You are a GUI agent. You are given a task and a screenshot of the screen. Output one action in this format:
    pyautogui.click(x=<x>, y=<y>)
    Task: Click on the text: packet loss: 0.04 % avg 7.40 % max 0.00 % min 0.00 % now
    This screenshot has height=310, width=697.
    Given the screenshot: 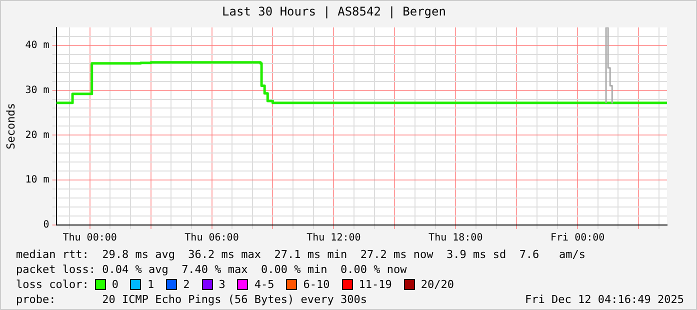 What is the action you would take?
    pyautogui.click(x=212, y=269)
    